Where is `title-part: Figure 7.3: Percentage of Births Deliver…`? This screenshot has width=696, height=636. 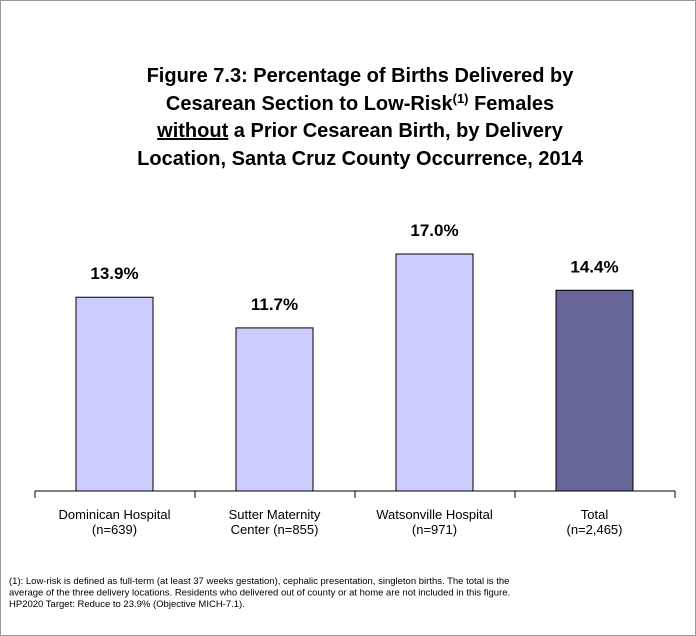 title-part: Figure 7.3: Percentage of Births Deliver… is located at coordinates (361, 76).